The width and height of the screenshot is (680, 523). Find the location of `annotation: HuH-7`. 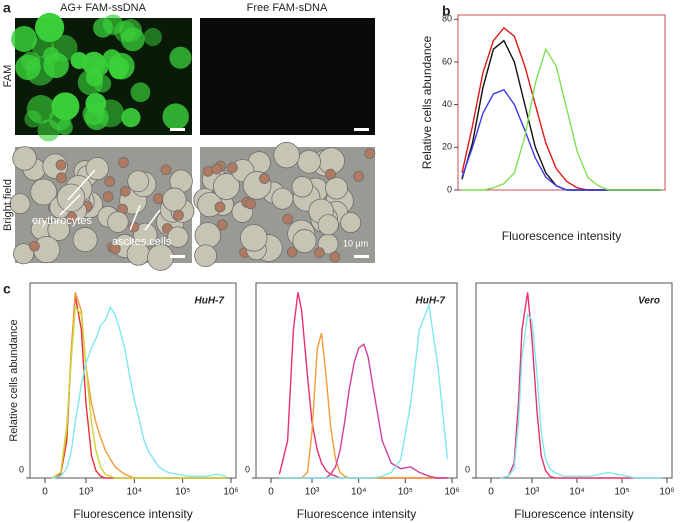

annotation: HuH-7 is located at coordinates (210, 301).